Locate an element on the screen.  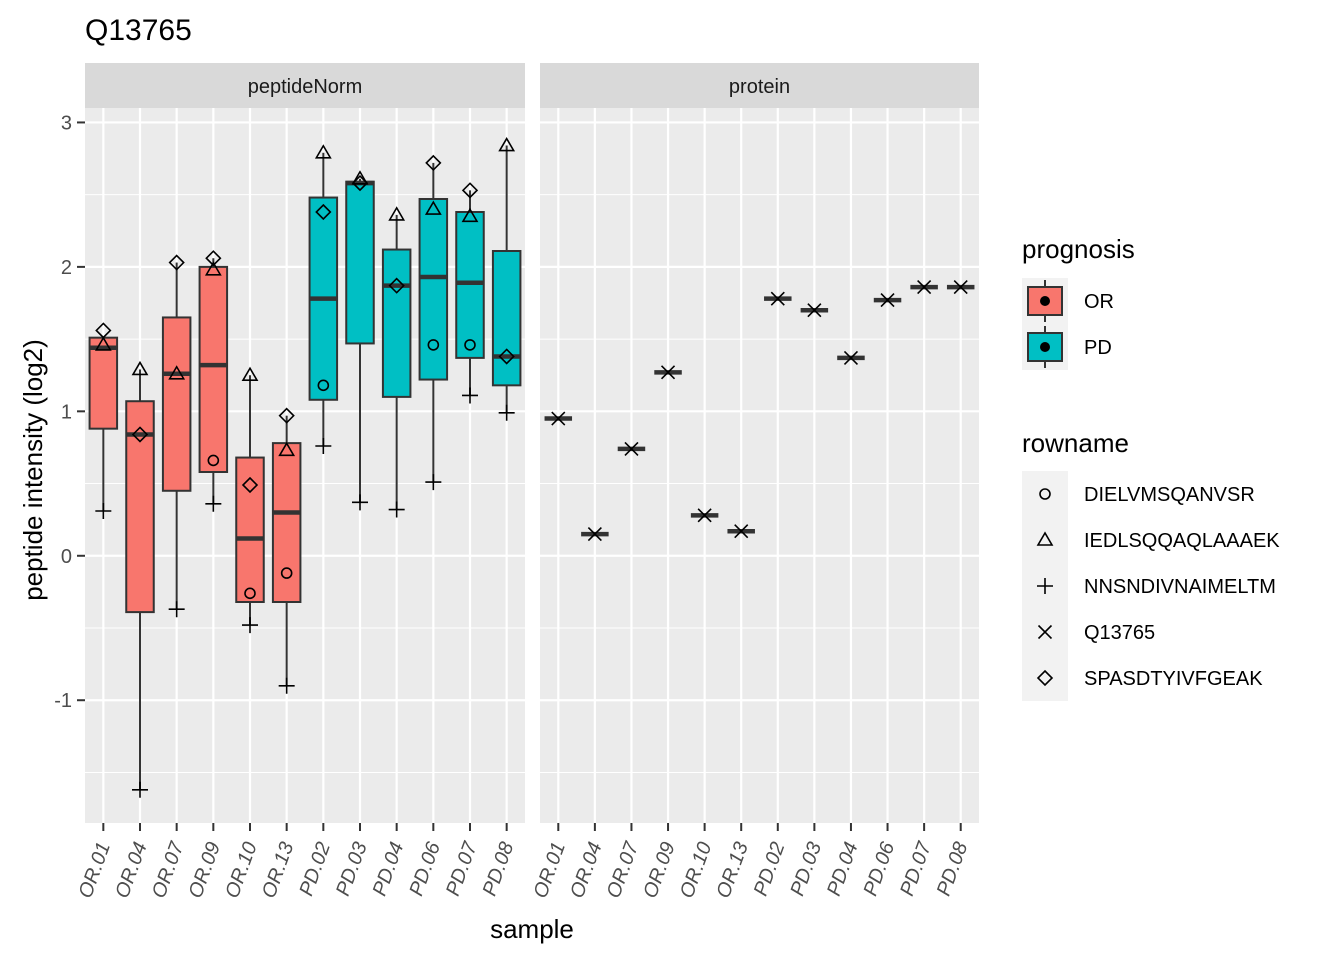
legend-label: NNSNDIVNAIMELTM is located at coordinates (1180, 587).